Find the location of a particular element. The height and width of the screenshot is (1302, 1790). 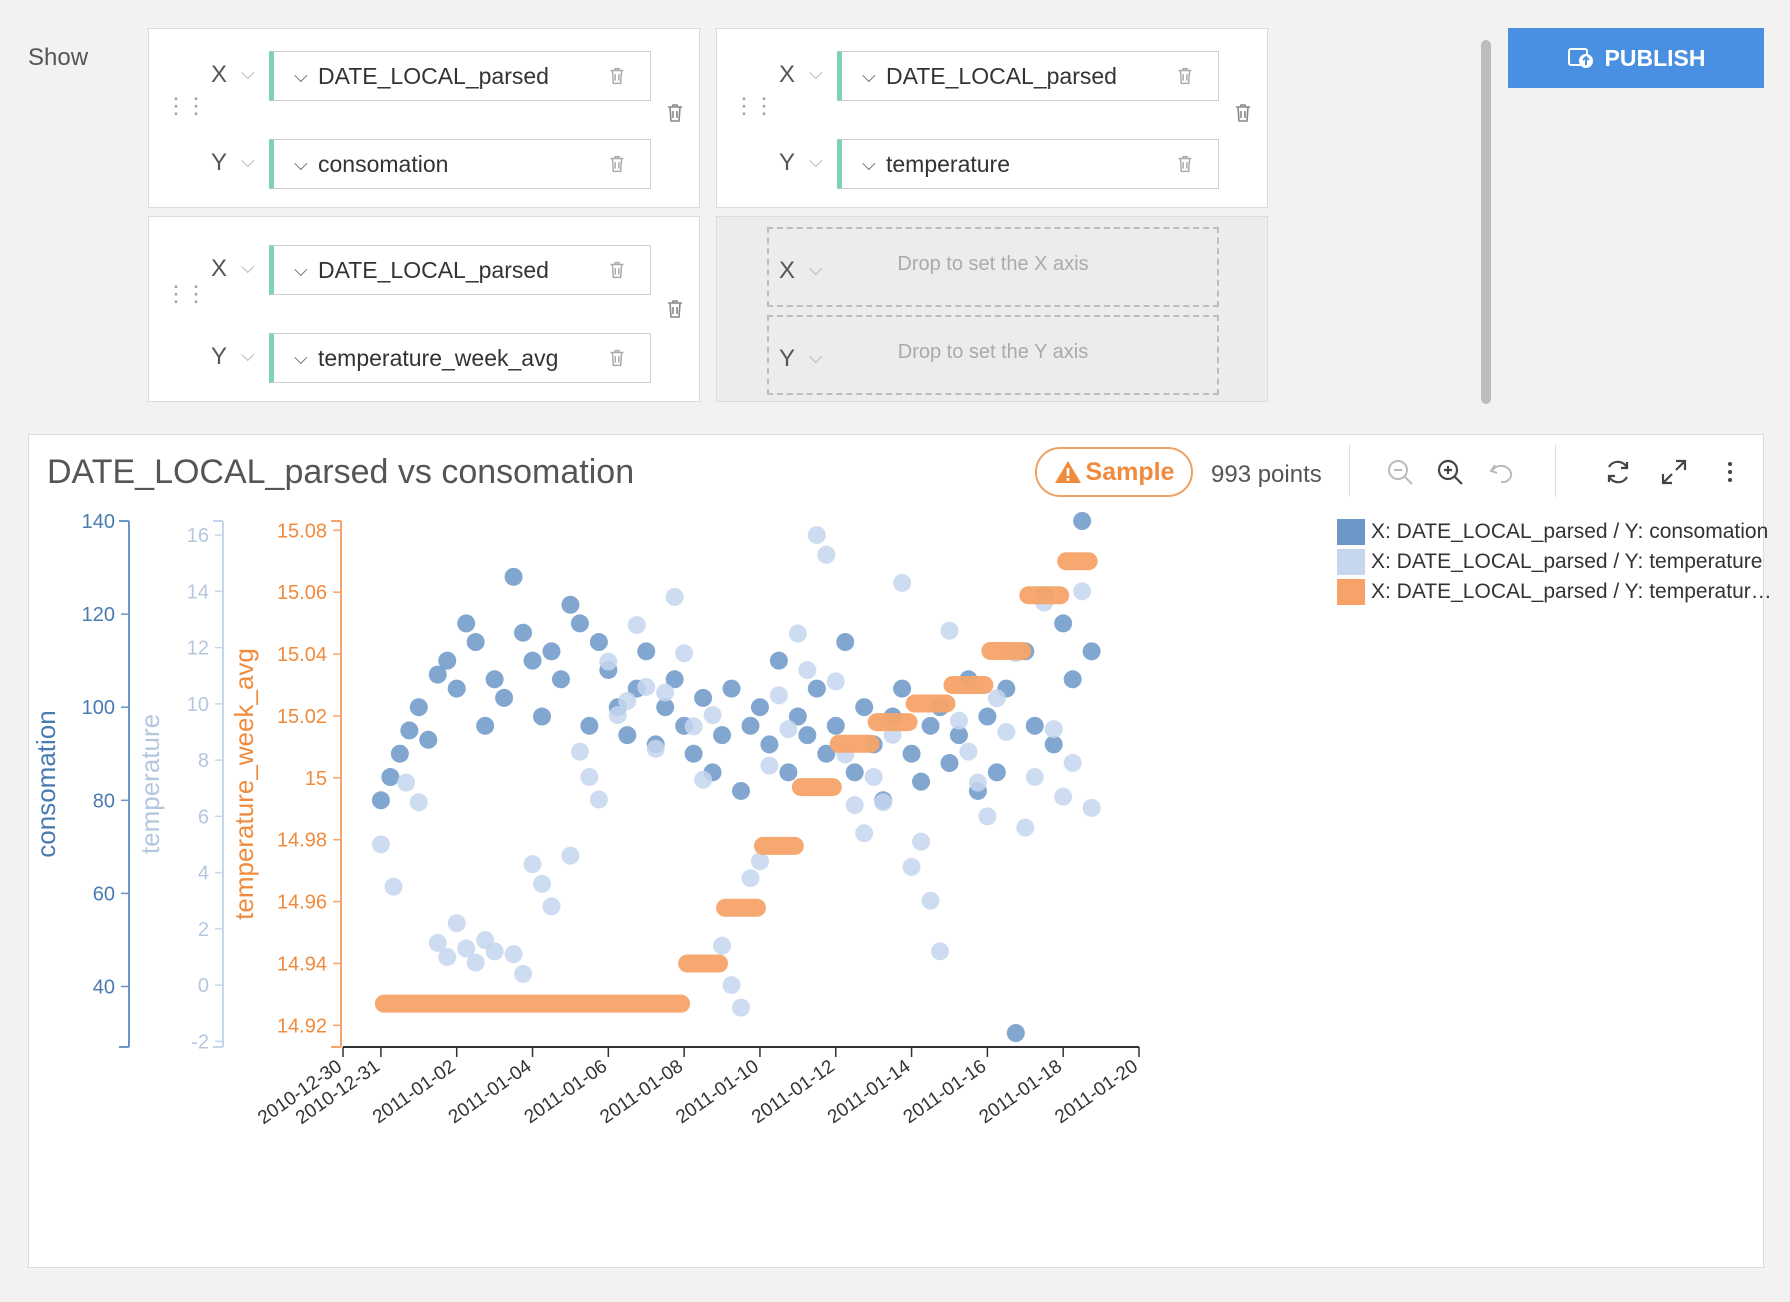

y-field-pill: ⌵ consomation is located at coordinates (460, 164).